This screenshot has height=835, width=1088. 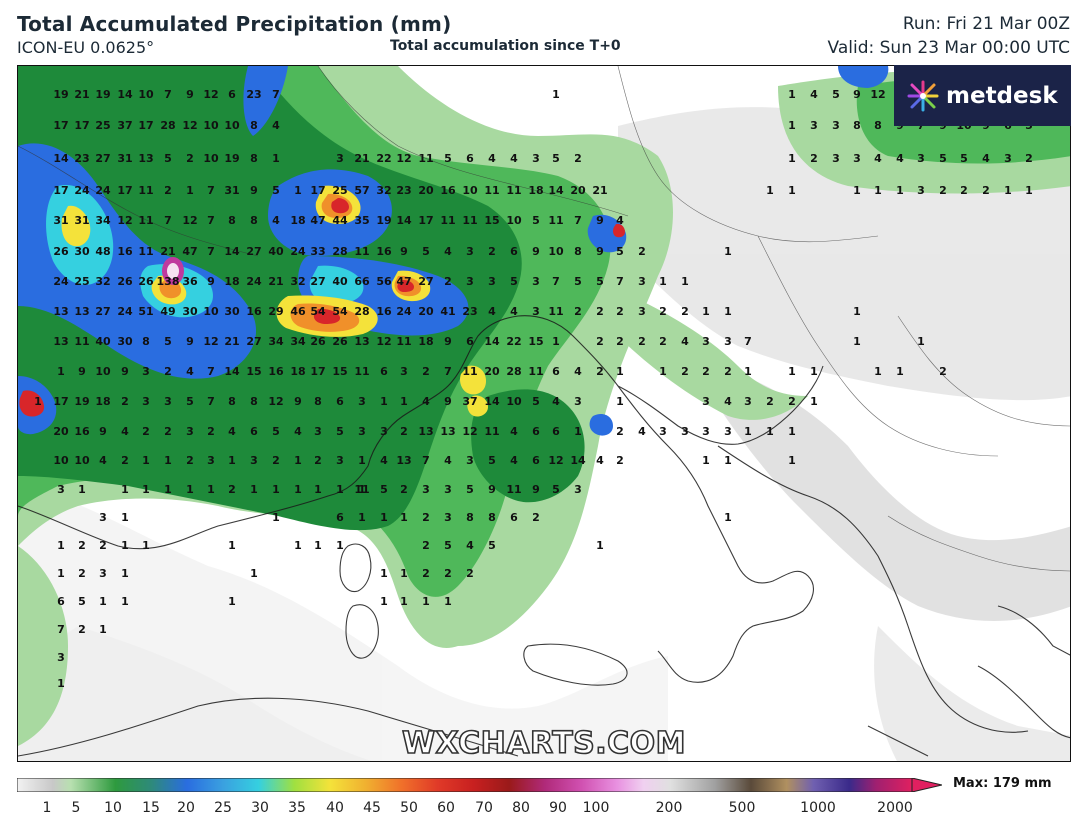 What do you see at coordinates (190, 281) in the screenshot?
I see `accumulation-value: 36` at bounding box center [190, 281].